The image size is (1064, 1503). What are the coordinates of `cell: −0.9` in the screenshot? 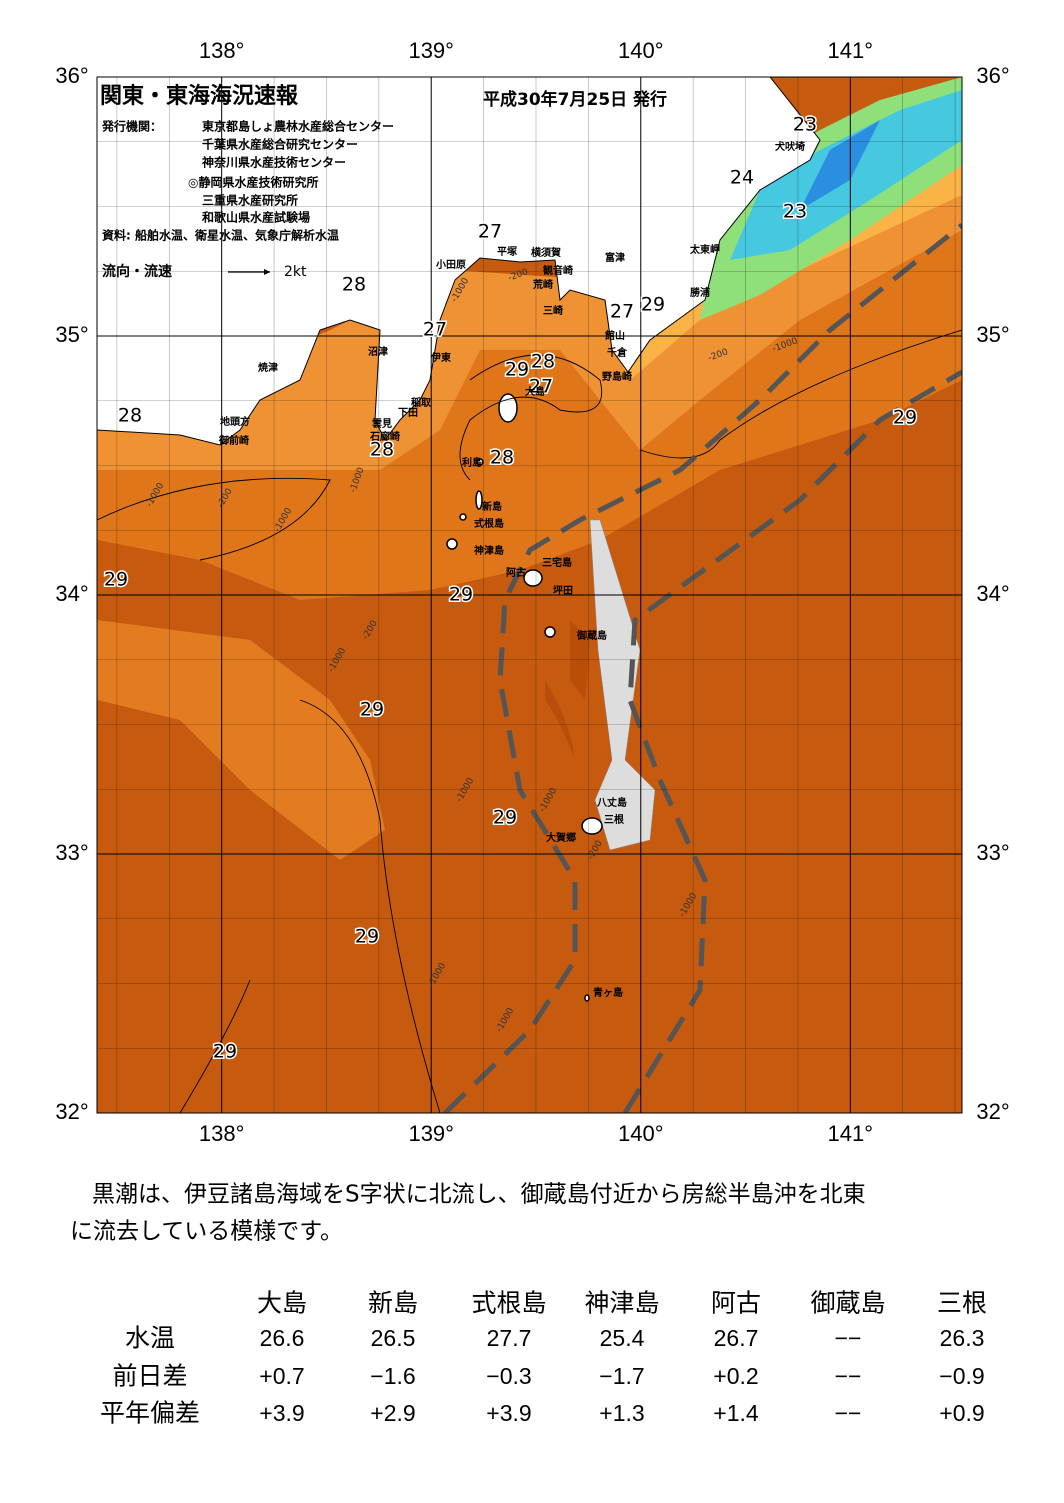 It's located at (961, 1376).